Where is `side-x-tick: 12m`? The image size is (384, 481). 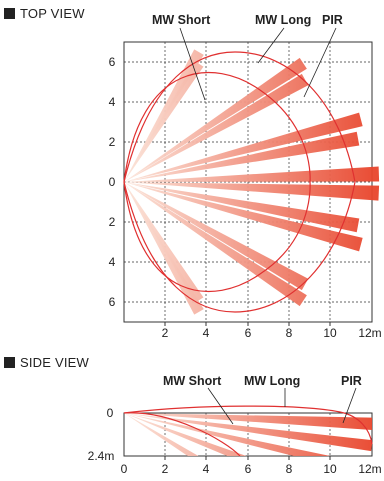
side-x-tick: 12m is located at coordinates (369, 469).